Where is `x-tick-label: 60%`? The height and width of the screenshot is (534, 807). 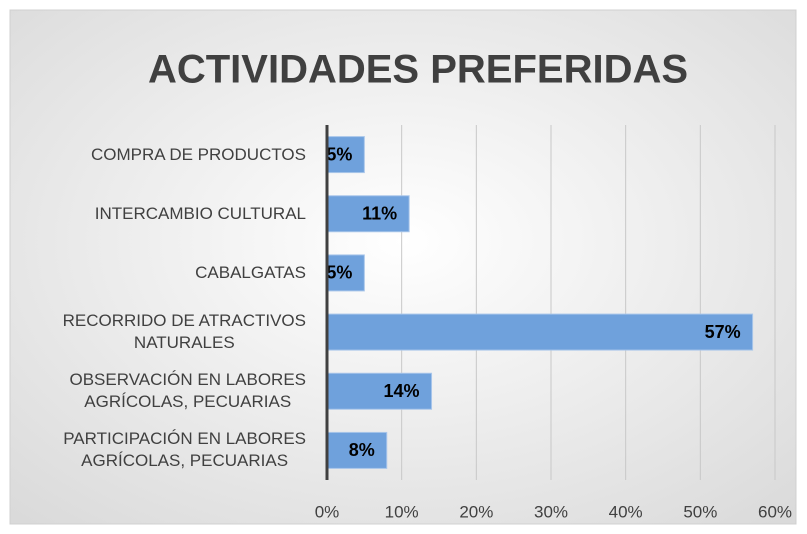 x-tick-label: 60% is located at coordinates (775, 511).